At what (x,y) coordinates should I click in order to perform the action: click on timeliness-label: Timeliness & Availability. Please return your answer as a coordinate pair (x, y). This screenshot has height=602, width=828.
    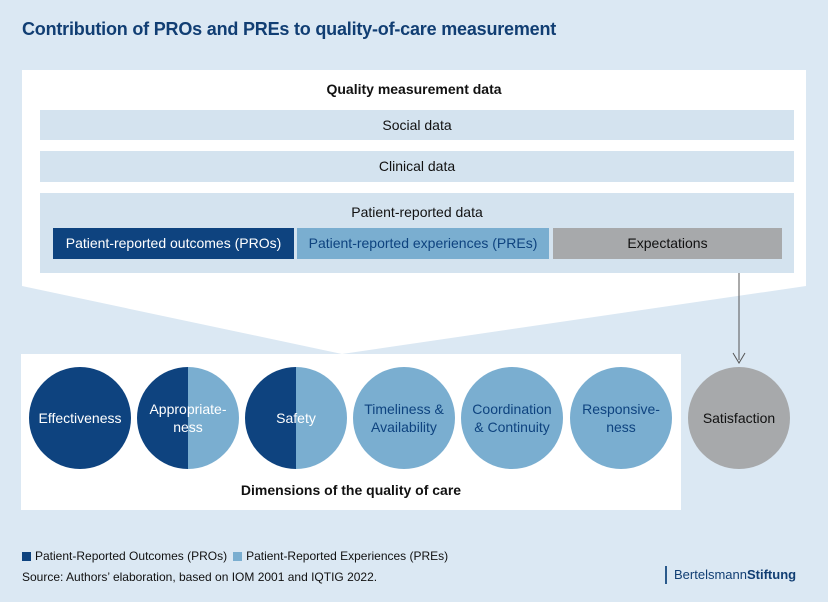
    Looking at the image, I should click on (404, 418).